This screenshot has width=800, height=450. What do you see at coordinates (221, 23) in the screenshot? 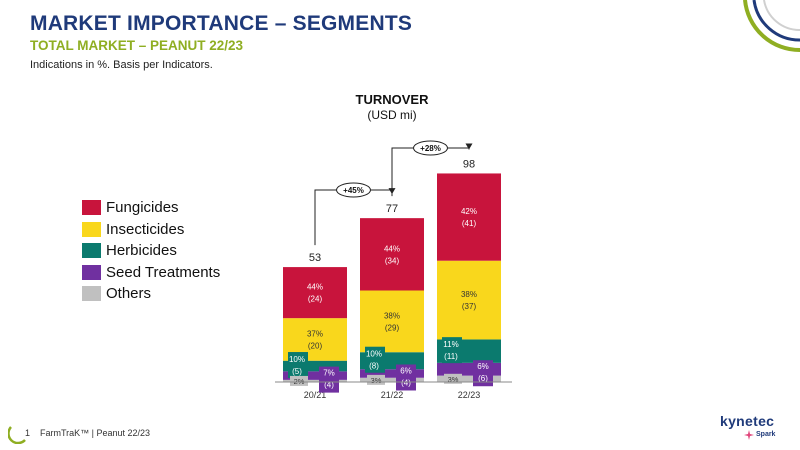
I see `page-title: MARKET IMPORTANCE – SEGMENTS` at bounding box center [221, 23].